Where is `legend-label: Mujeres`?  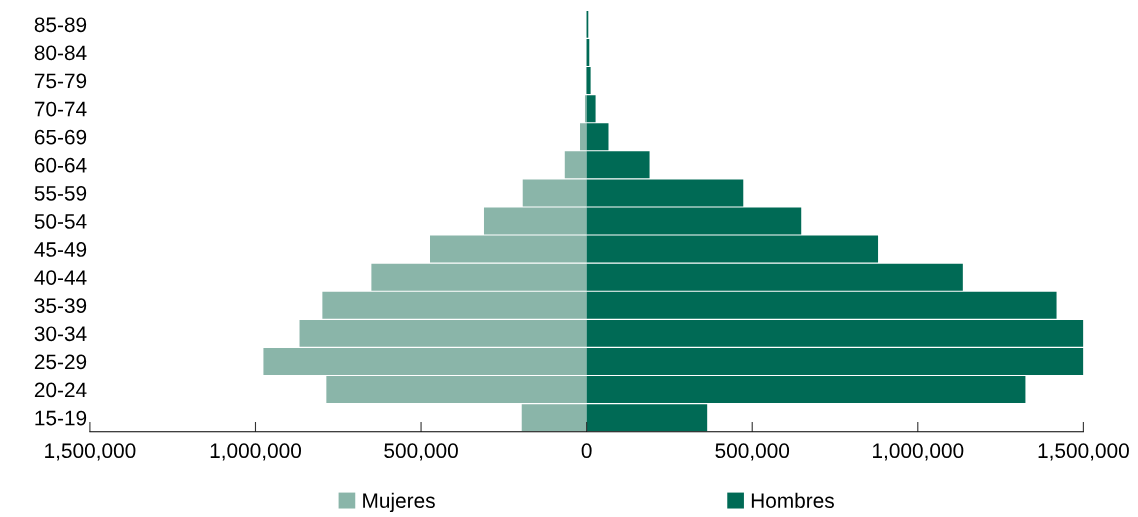
legend-label: Mujeres is located at coordinates (399, 502).